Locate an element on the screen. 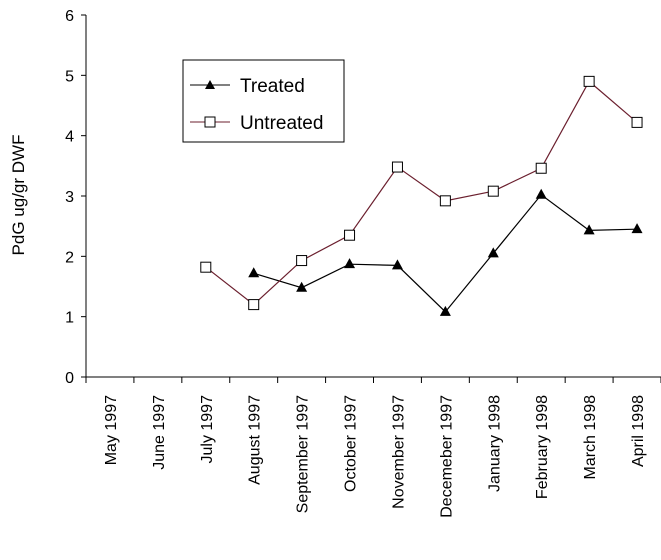 Image resolution: width=661 pixels, height=560 pixels. y-tick-label: 1 is located at coordinates (69, 318).